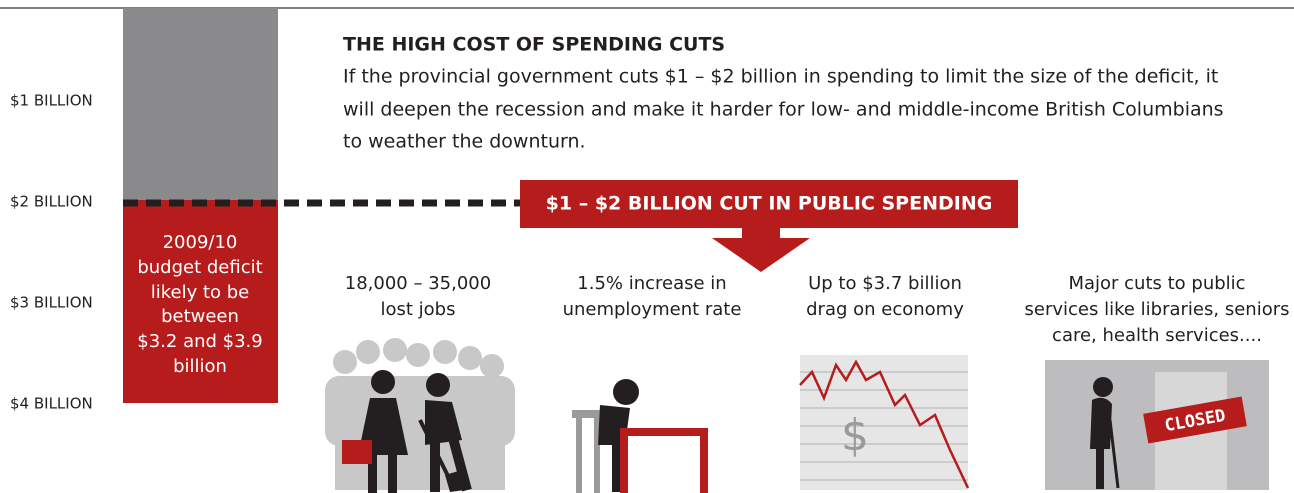 This screenshot has width=1294, height=493. Describe the element at coordinates (855, 435) in the screenshot. I see `icon-symbol: $` at that location.